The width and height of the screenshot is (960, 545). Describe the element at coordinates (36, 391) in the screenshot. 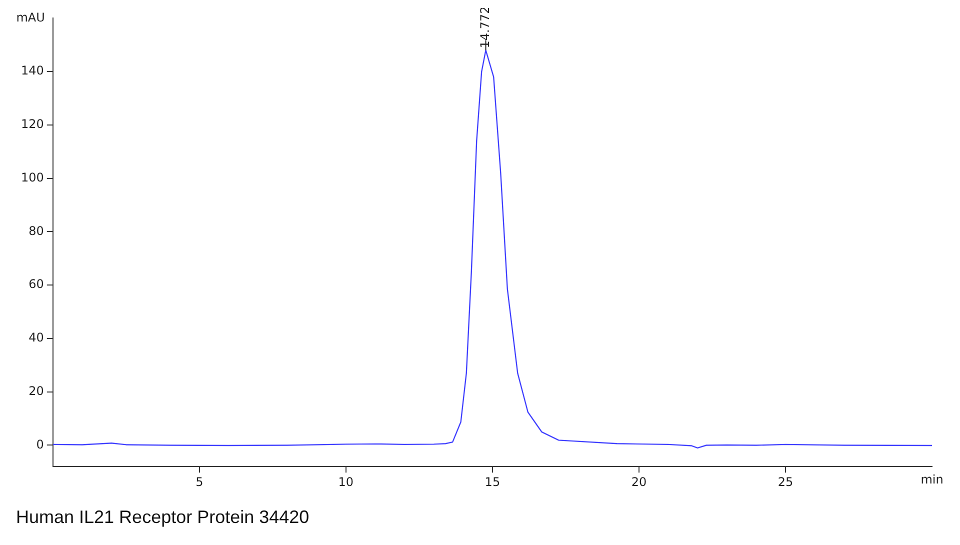

I see `y-tick-label: 20` at that location.